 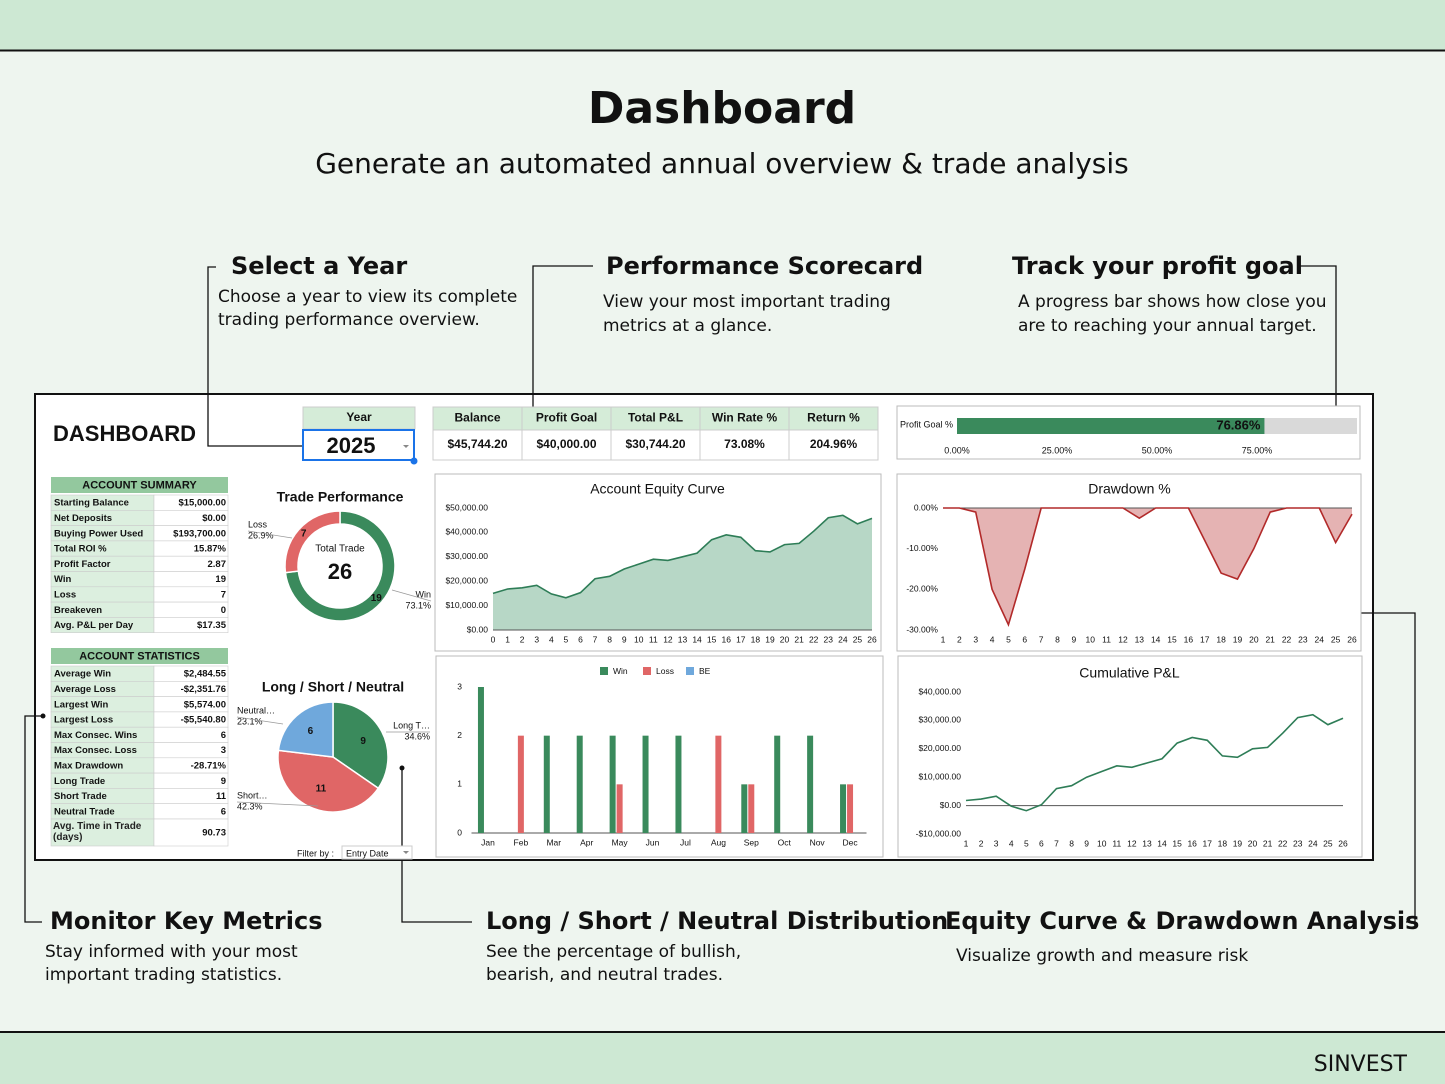 What do you see at coordinates (922, 548) in the screenshot?
I see `y-tick-label: -10.00%` at bounding box center [922, 548].